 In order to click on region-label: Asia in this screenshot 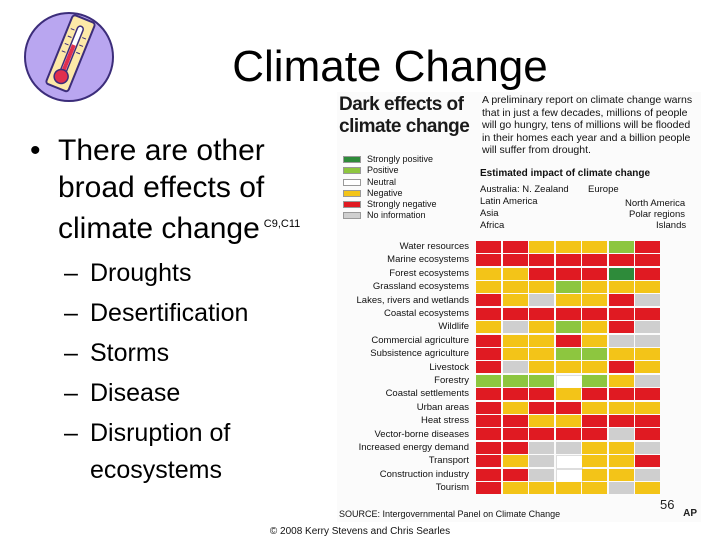, I will do `click(489, 213)`.